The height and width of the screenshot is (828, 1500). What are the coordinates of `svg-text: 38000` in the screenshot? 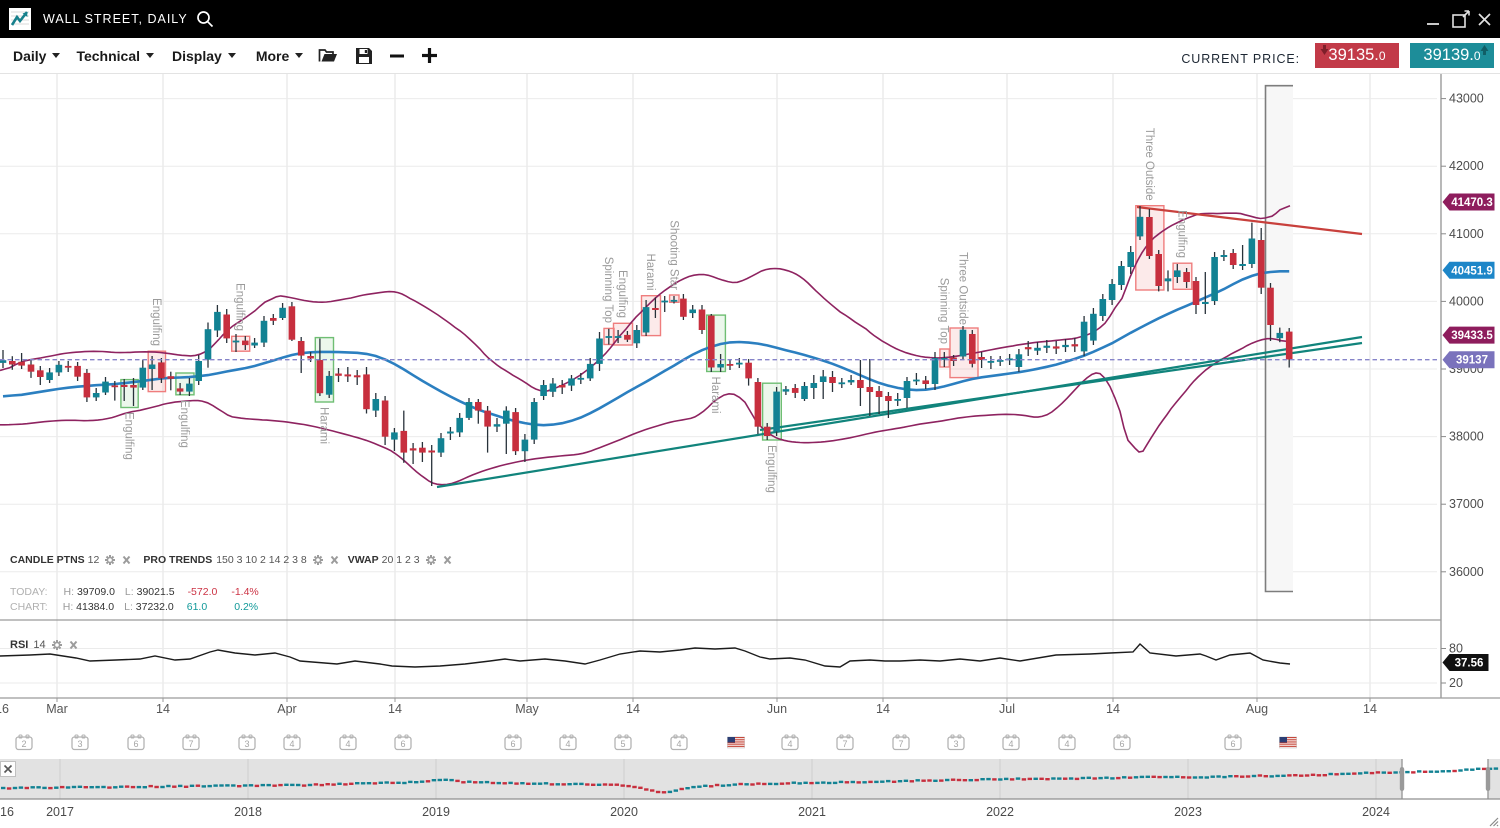 It's located at (1466, 437).